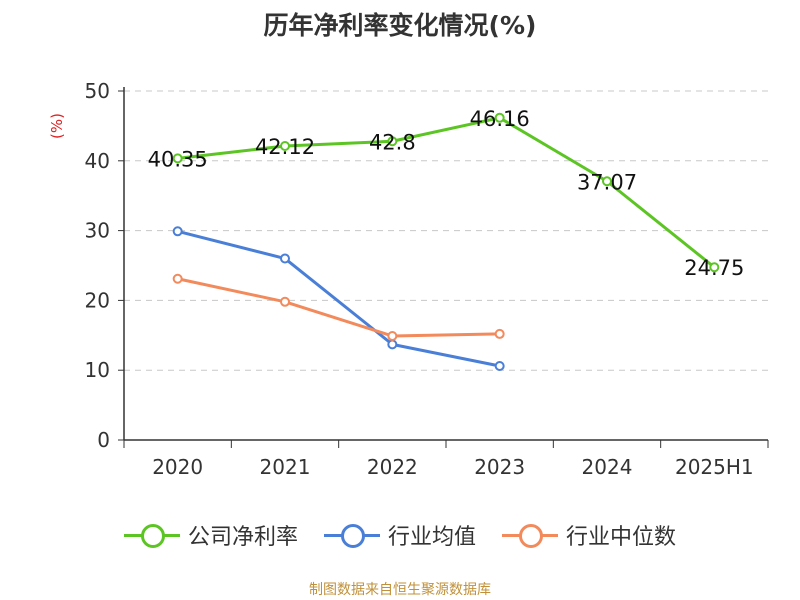 This screenshot has height=600, width=800. What do you see at coordinates (97, 161) in the screenshot?
I see `y-tick-label: 40` at bounding box center [97, 161].